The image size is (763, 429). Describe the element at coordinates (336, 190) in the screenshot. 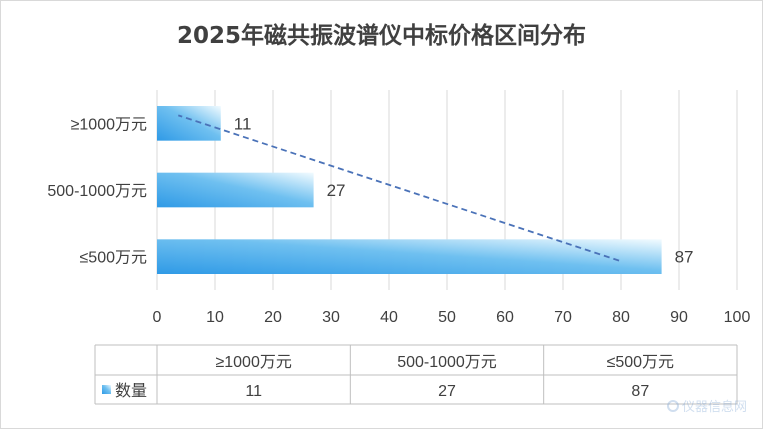

I see `data-label: 27` at that location.